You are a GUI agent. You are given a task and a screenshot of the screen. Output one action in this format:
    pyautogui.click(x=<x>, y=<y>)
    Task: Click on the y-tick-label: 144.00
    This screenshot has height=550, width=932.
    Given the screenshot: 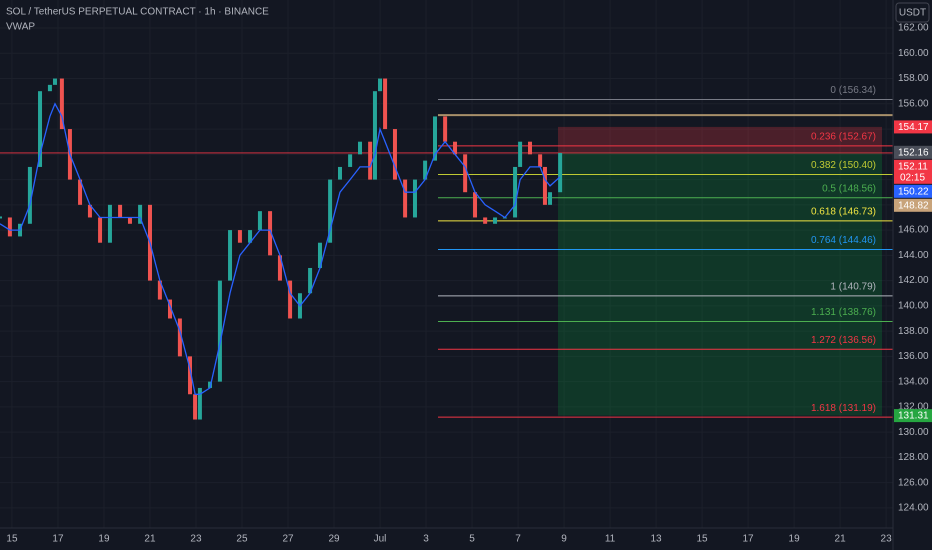 What is the action you would take?
    pyautogui.click(x=913, y=255)
    